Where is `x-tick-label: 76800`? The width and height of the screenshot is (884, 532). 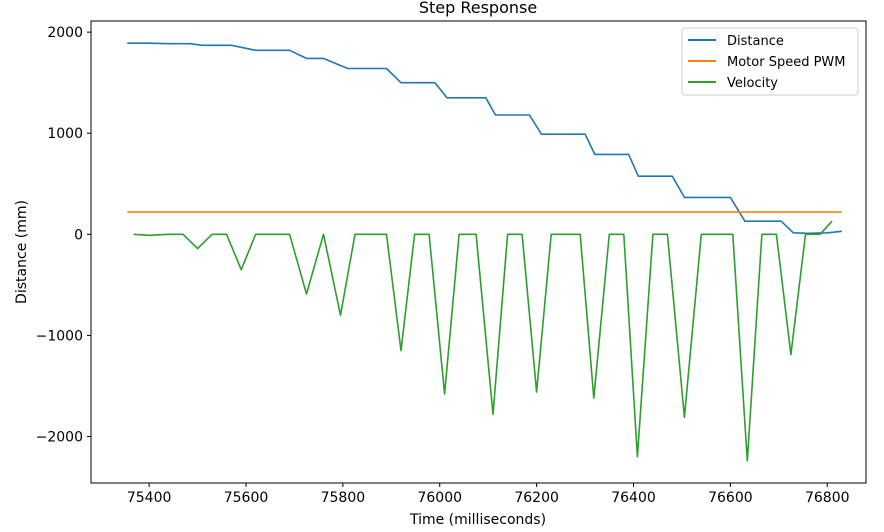
x-tick-label: 76800 is located at coordinates (827, 498).